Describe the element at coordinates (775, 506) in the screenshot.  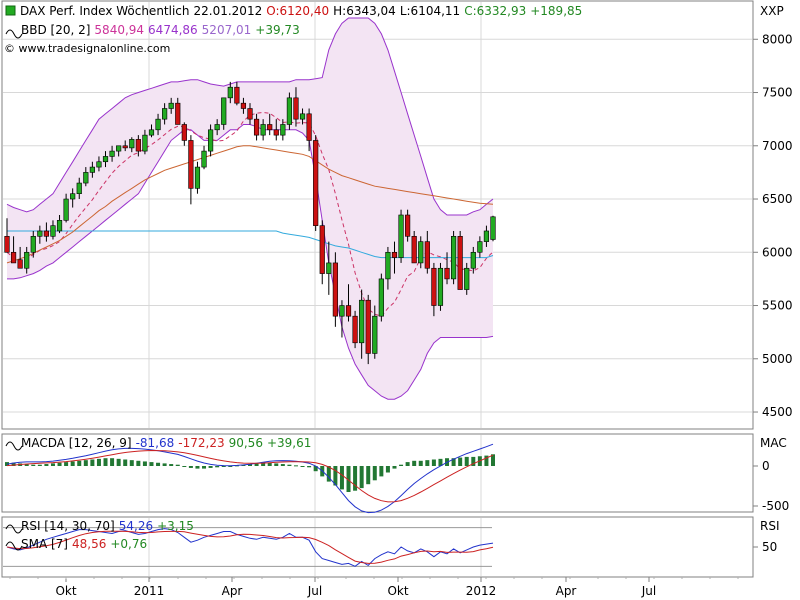
I see `macd-tick-label: -500` at that location.